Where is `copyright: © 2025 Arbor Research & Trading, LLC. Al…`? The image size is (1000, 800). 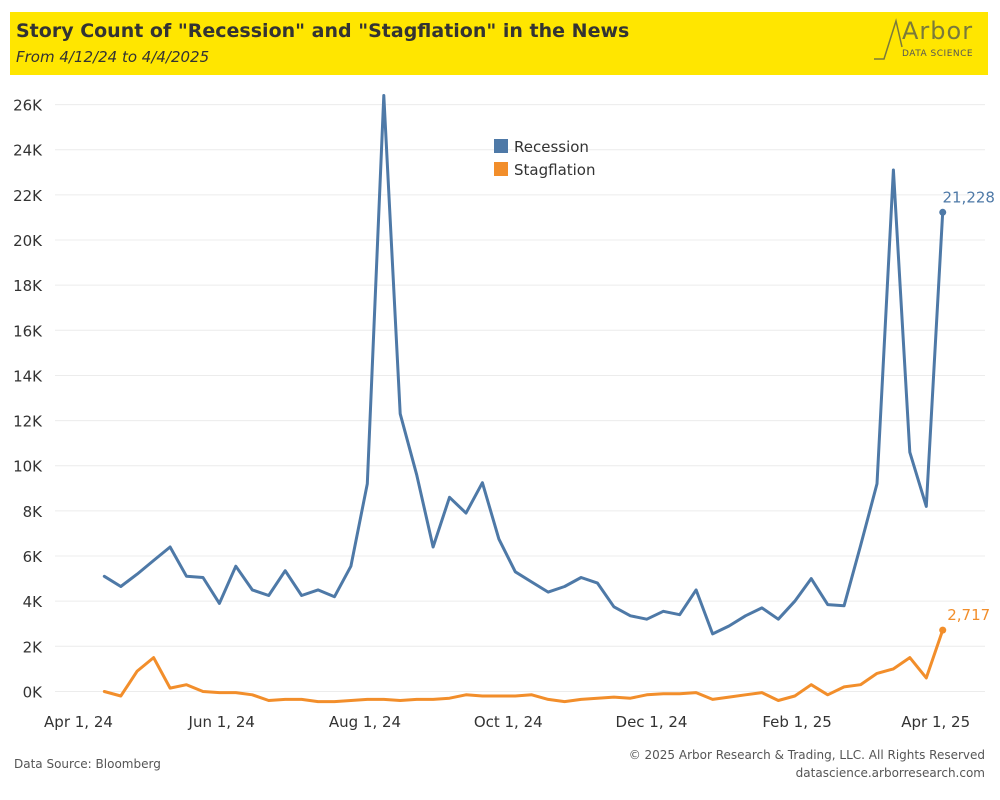 copyright: © 2025 Arbor Research & Trading, LLC. Al… is located at coordinates (806, 755).